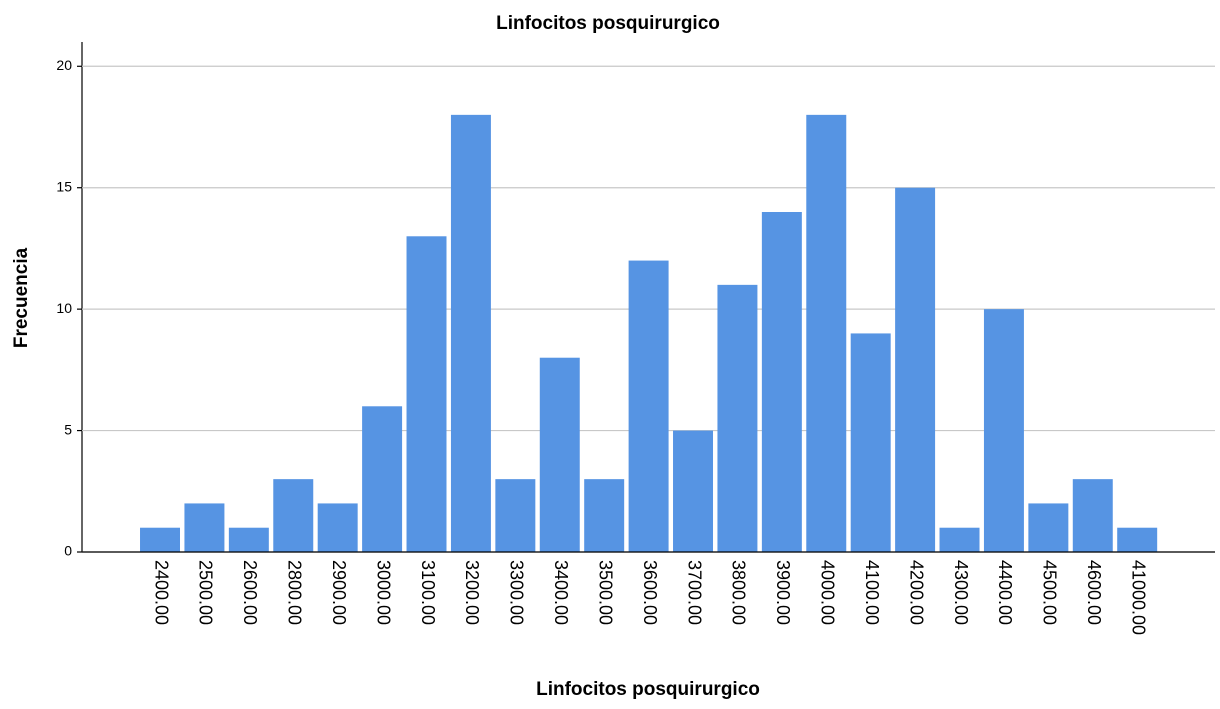 The image size is (1220, 709). Describe the element at coordinates (64, 308) in the screenshot. I see `y-tick-label: 10` at that location.